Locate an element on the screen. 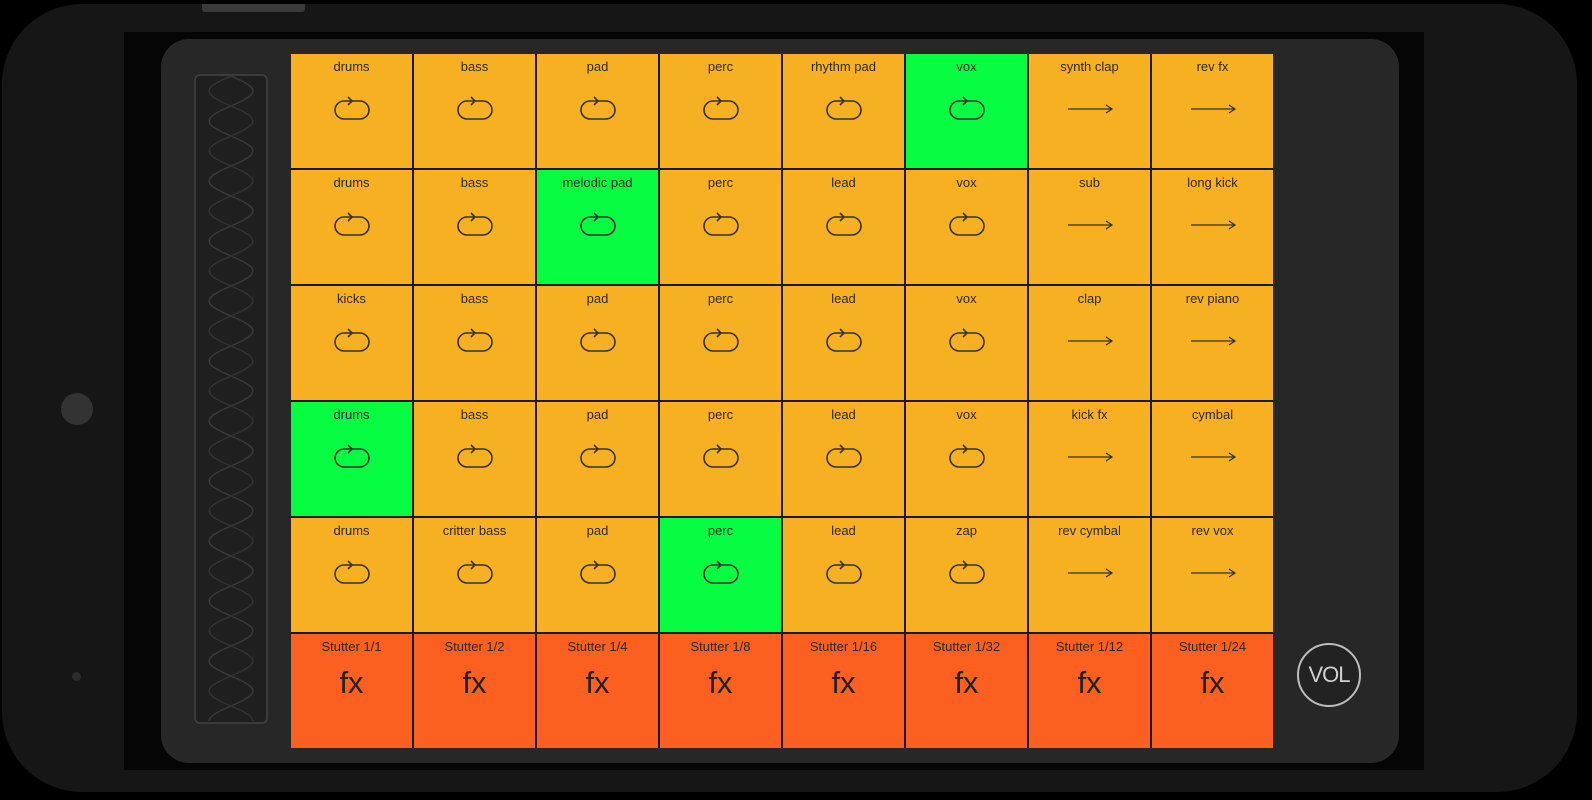 The image size is (1592, 800). pad-r2-c7: sub is located at coordinates (1089, 227).